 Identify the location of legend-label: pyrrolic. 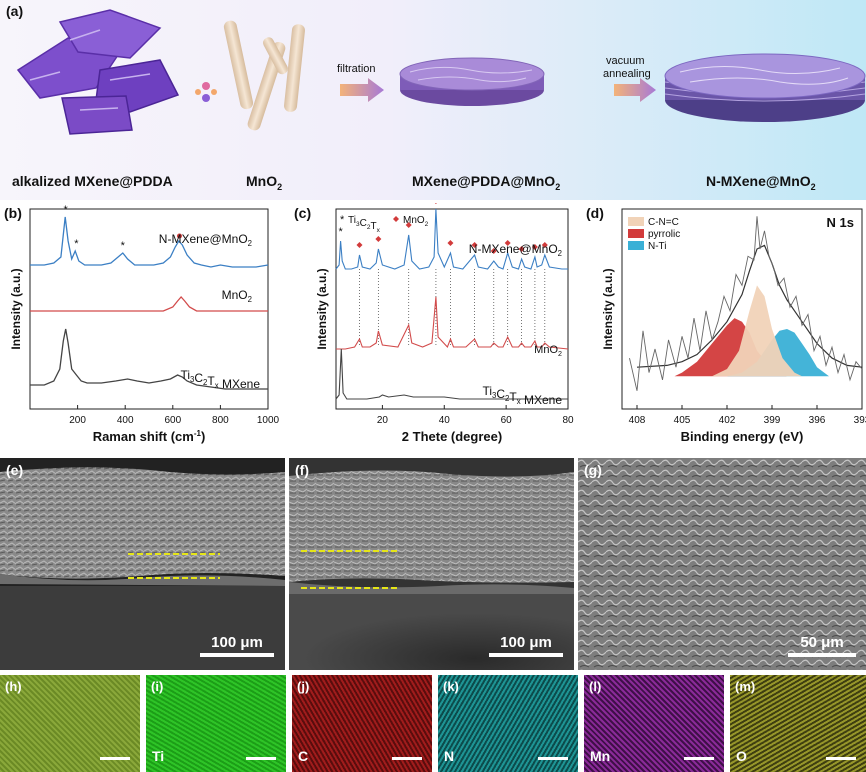
(664, 234).